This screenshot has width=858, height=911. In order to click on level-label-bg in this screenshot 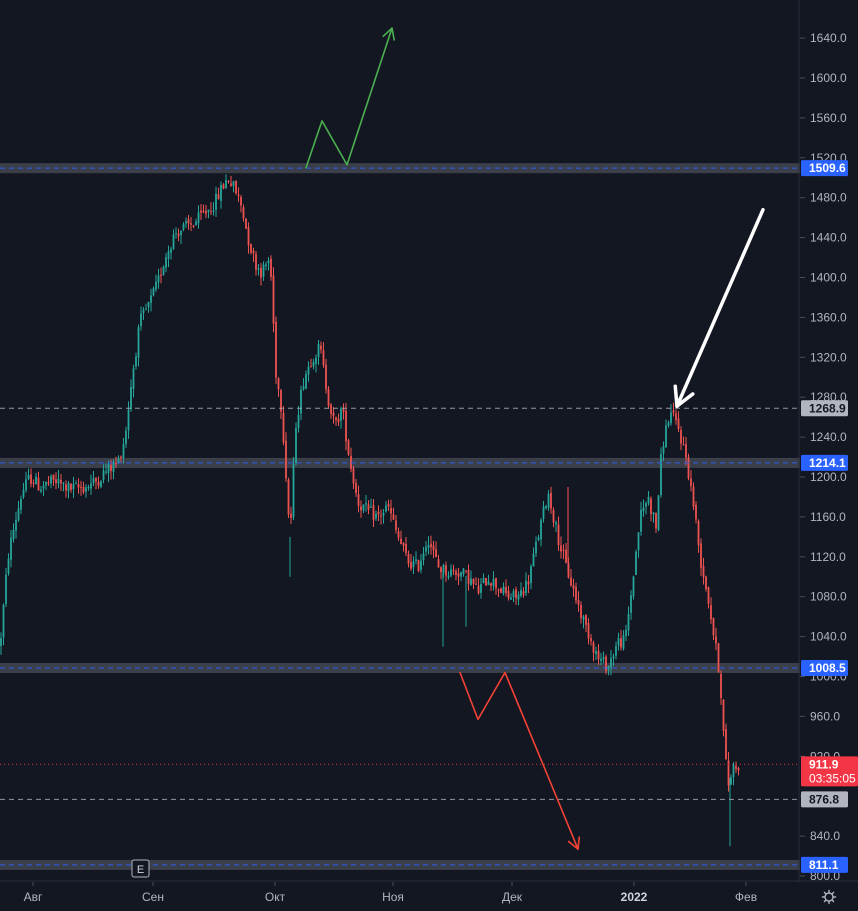, I will do `click(824, 462)`.